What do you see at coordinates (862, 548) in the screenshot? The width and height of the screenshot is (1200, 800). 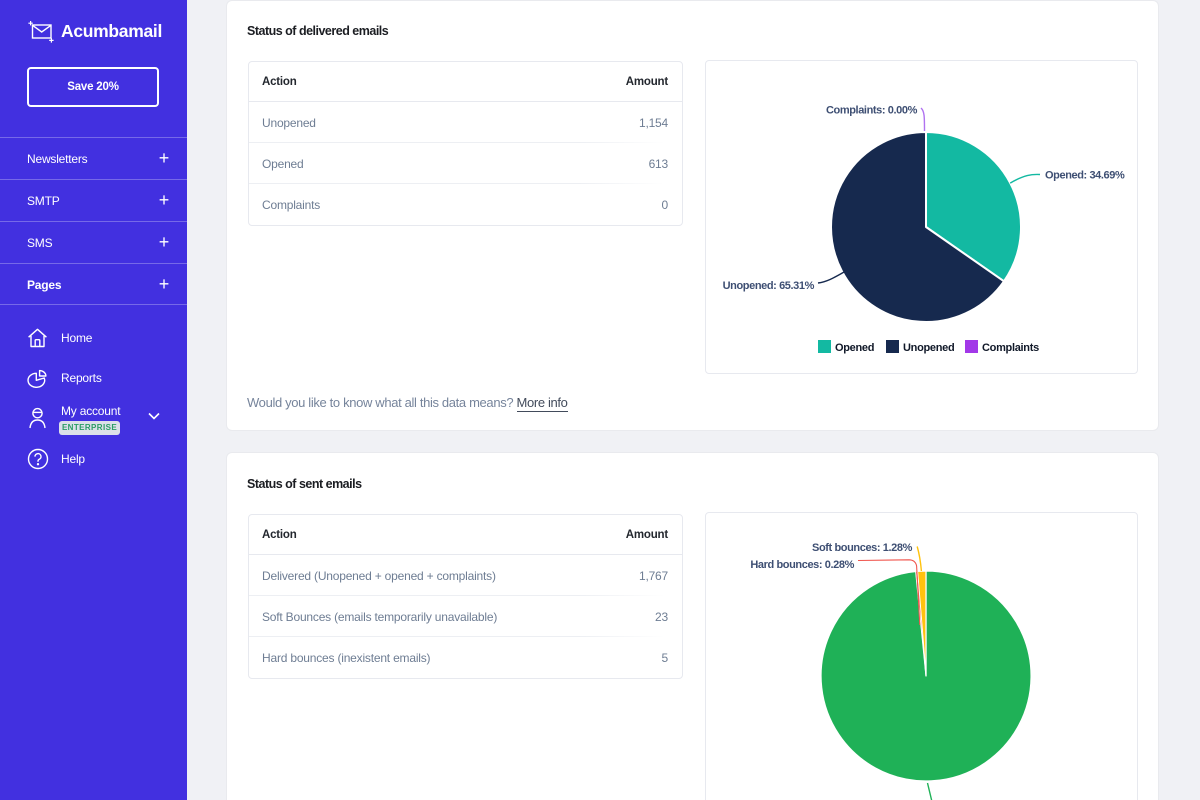 I see `svg-text: Soft bounces: 1.28%` at bounding box center [862, 548].